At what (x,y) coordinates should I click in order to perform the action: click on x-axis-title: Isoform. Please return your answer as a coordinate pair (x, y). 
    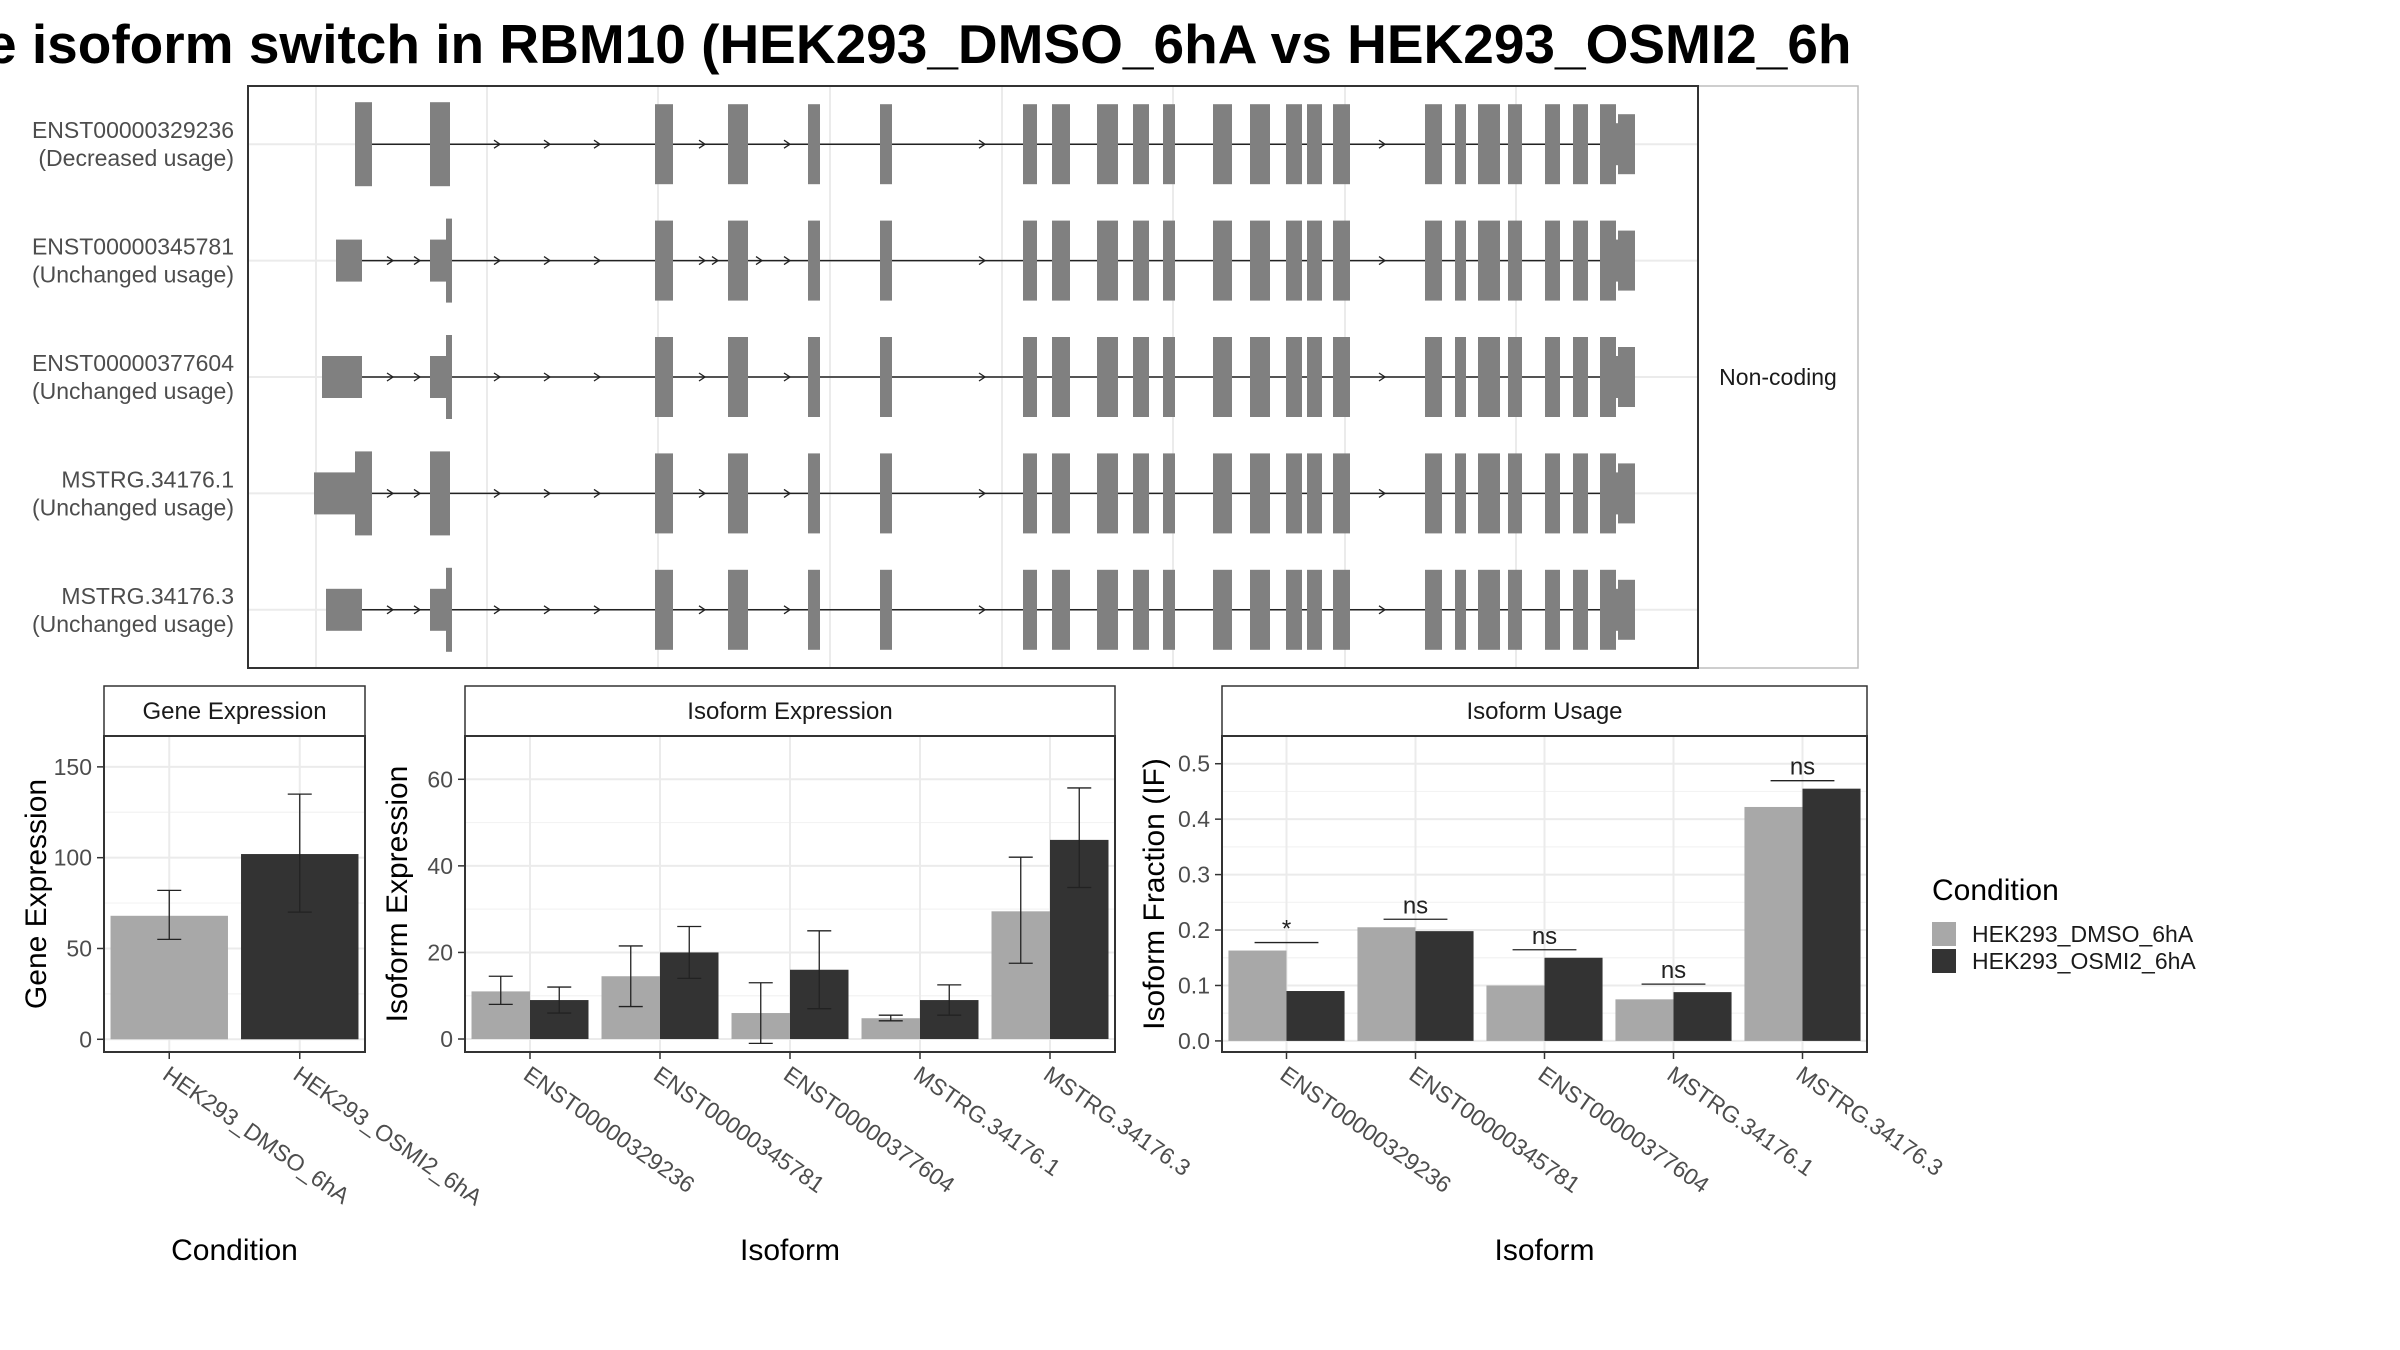
    Looking at the image, I should click on (1544, 1250).